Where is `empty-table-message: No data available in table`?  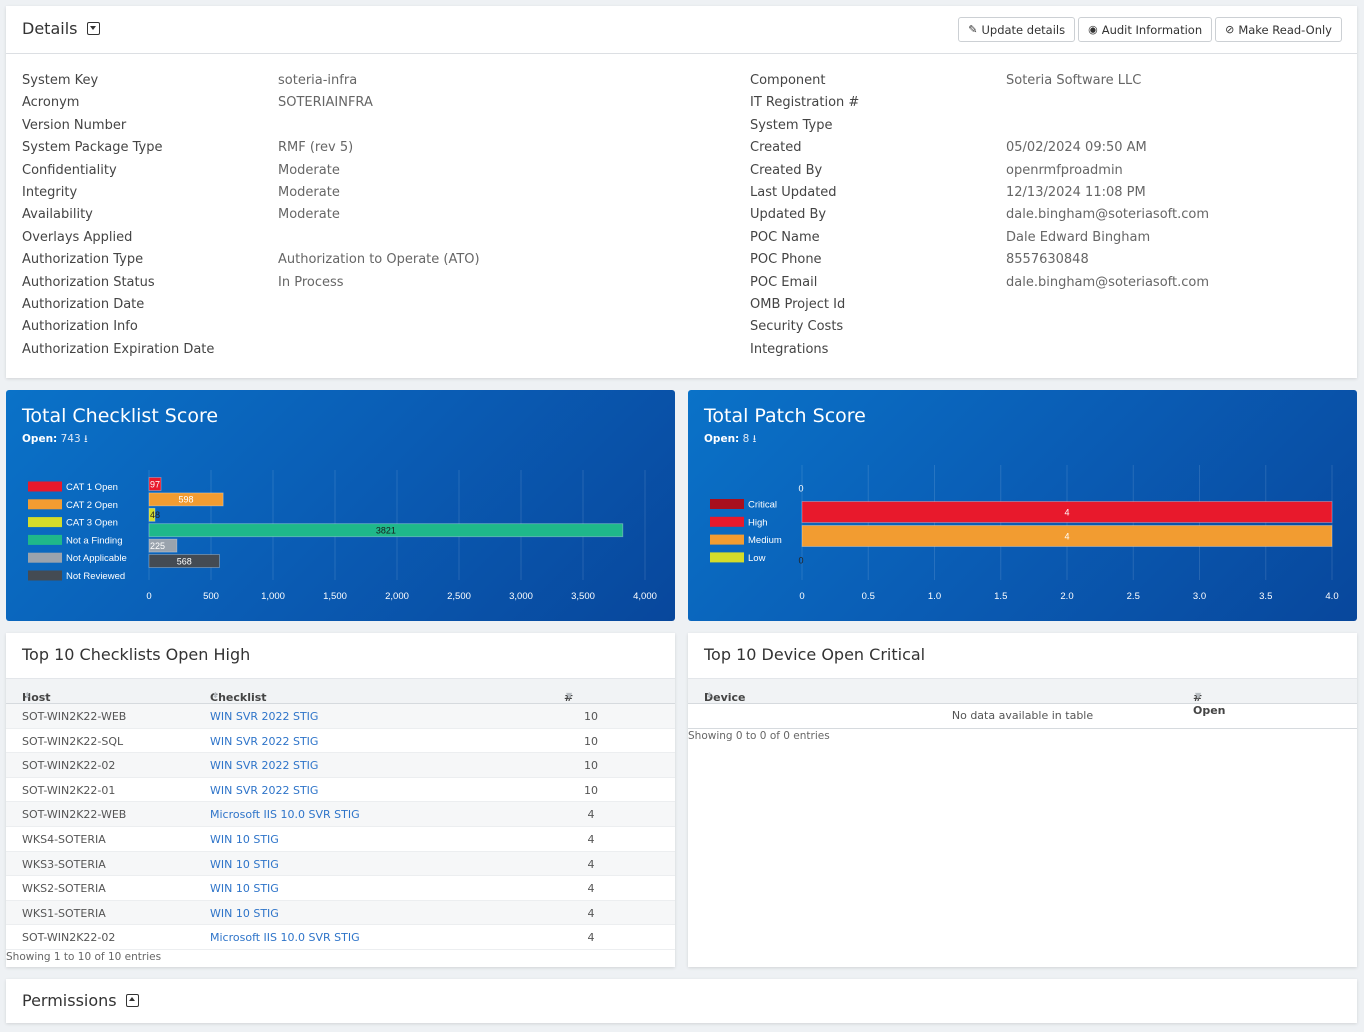 empty-table-message: No data available in table is located at coordinates (1022, 716).